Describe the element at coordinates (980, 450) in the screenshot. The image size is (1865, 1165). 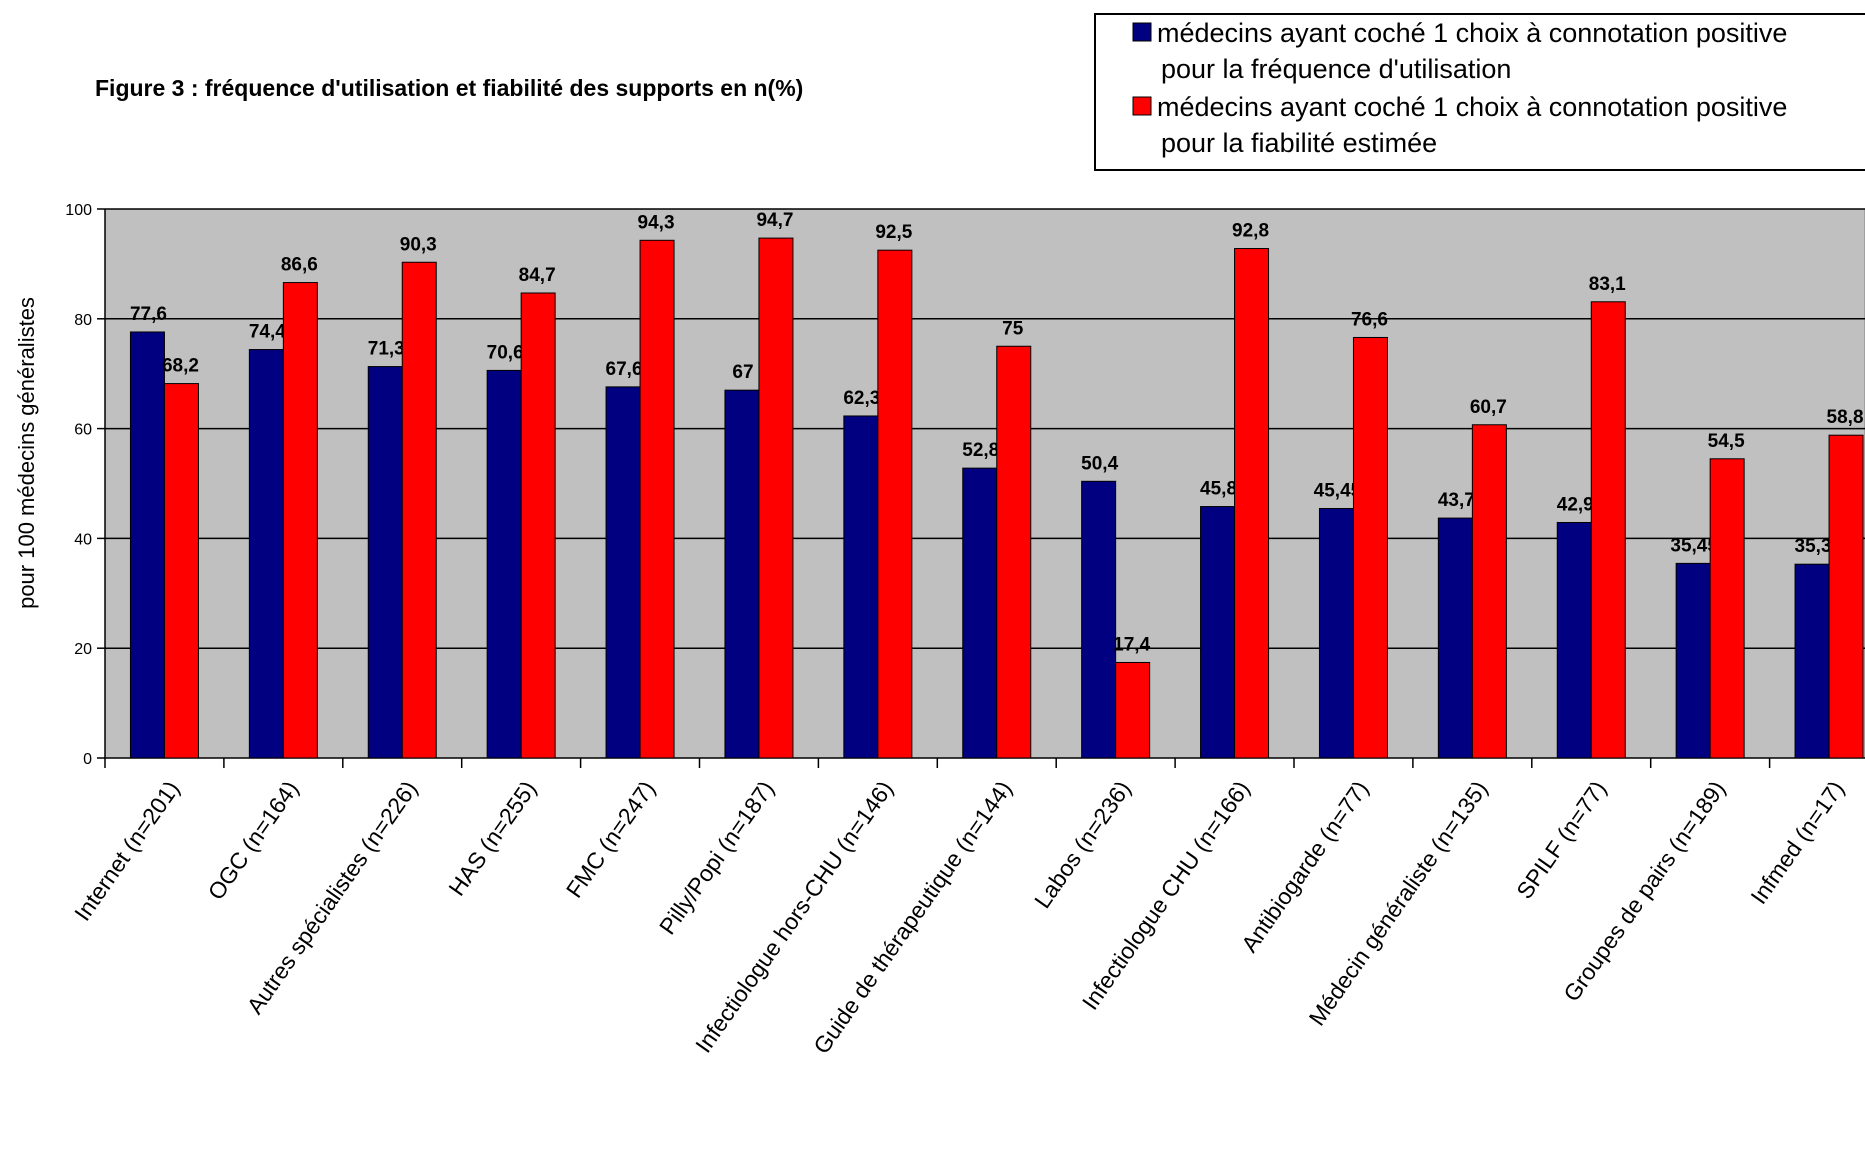
I see `data-label: 52,8` at that location.